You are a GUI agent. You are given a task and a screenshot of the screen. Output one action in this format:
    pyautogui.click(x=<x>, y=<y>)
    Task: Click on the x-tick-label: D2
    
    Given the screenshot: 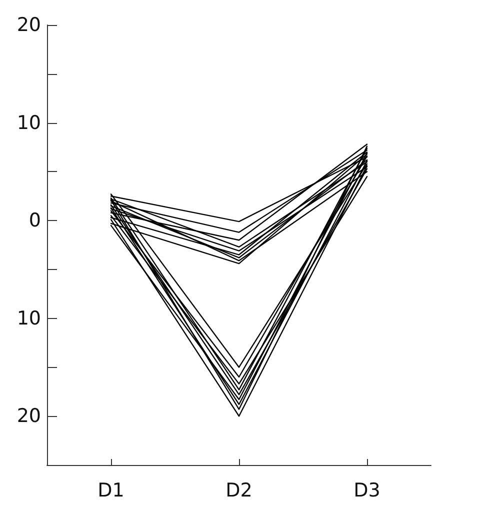 What is the action you would take?
    pyautogui.click(x=239, y=491)
    